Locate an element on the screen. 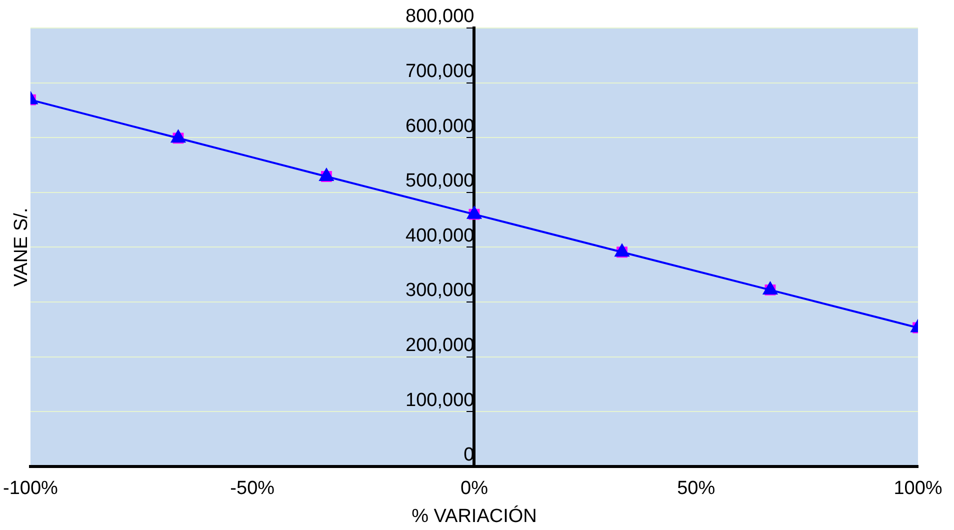 The image size is (954, 530). y-tick-label: 500,000 is located at coordinates (440, 181).